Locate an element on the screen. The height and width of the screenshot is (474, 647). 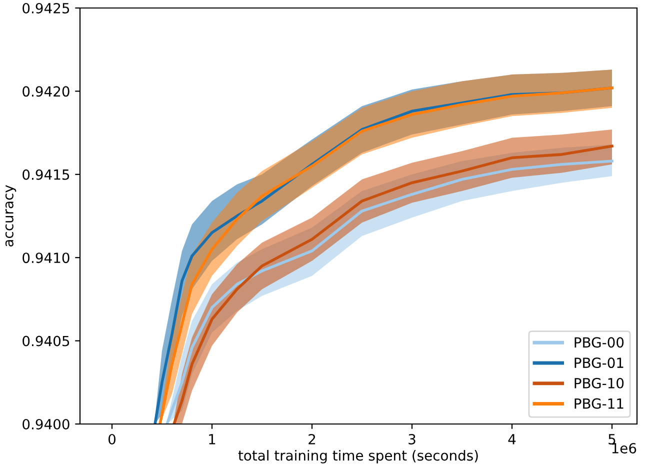
y-axis-title: accuracy is located at coordinates (10, 215).